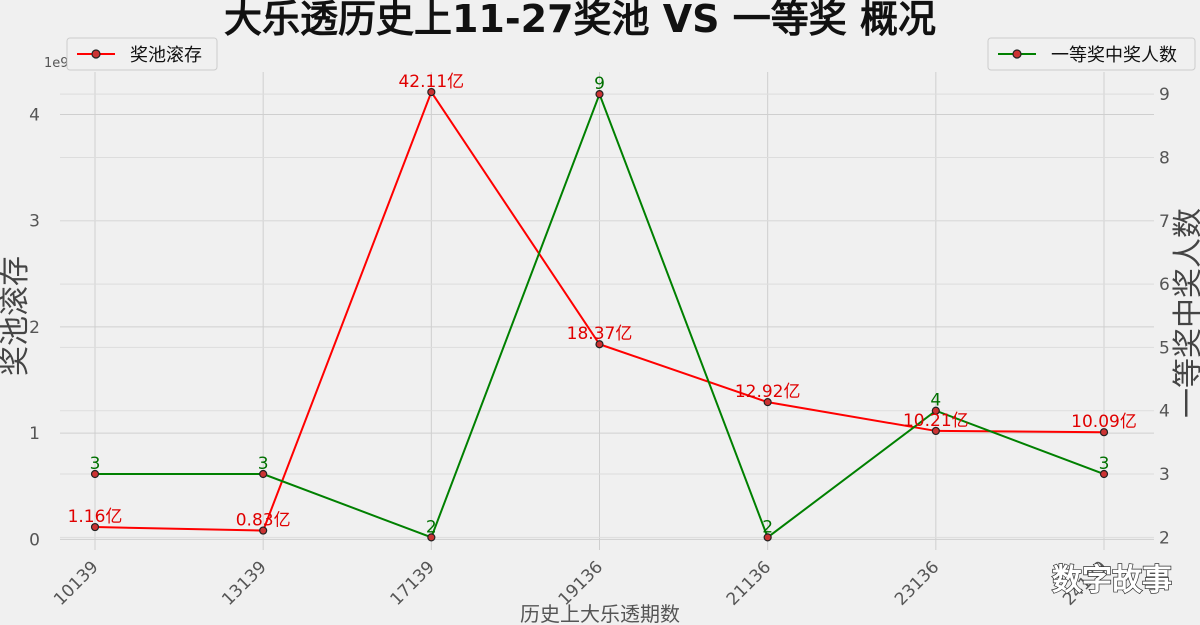 This screenshot has height=625, width=1200. What do you see at coordinates (749, 583) in the screenshot?
I see `x-tick-label: 21136` at bounding box center [749, 583].